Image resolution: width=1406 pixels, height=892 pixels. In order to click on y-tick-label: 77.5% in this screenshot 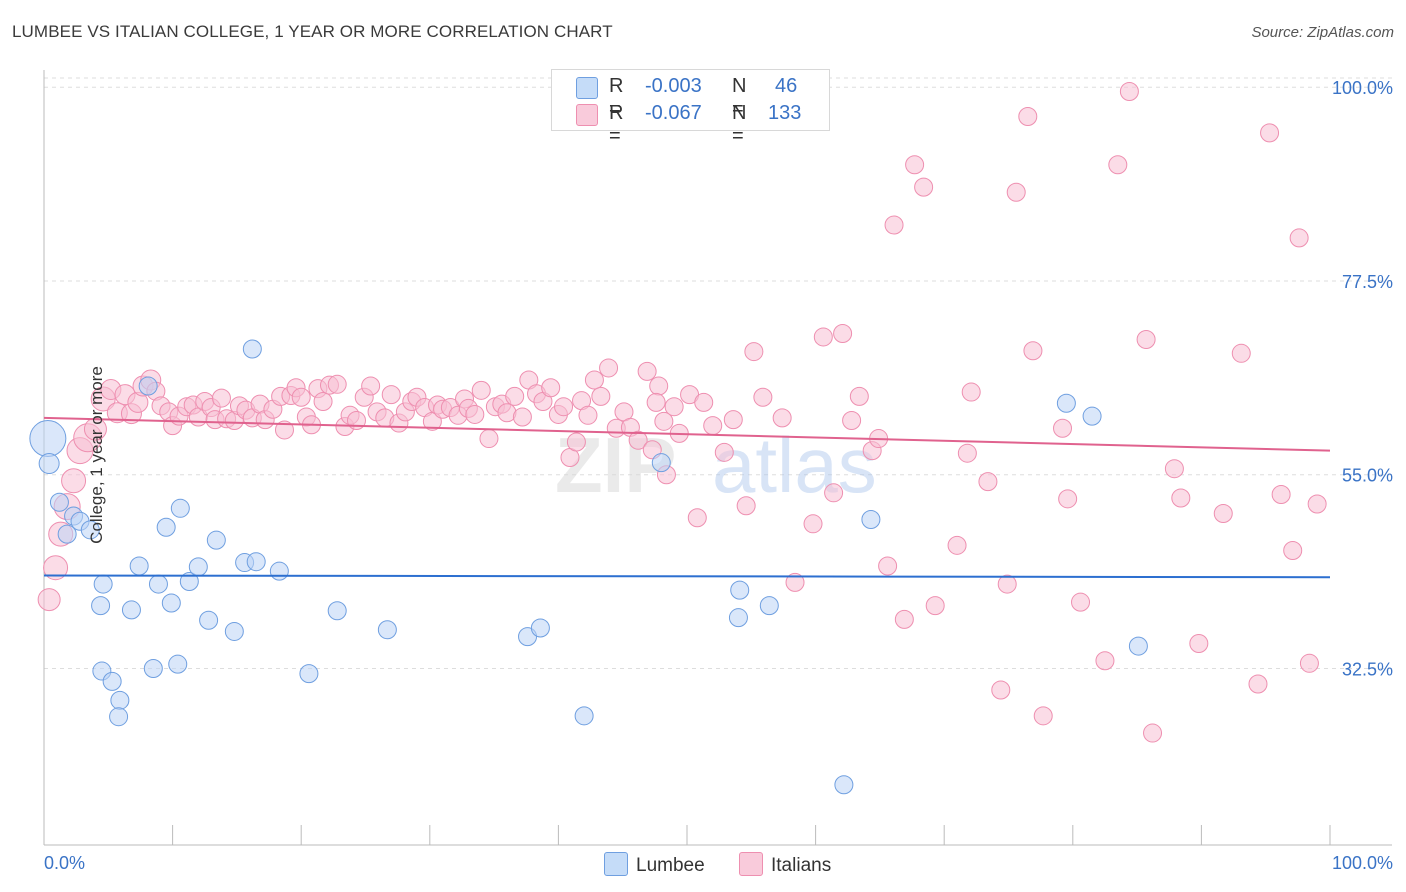, I will do `click(1367, 282)`.